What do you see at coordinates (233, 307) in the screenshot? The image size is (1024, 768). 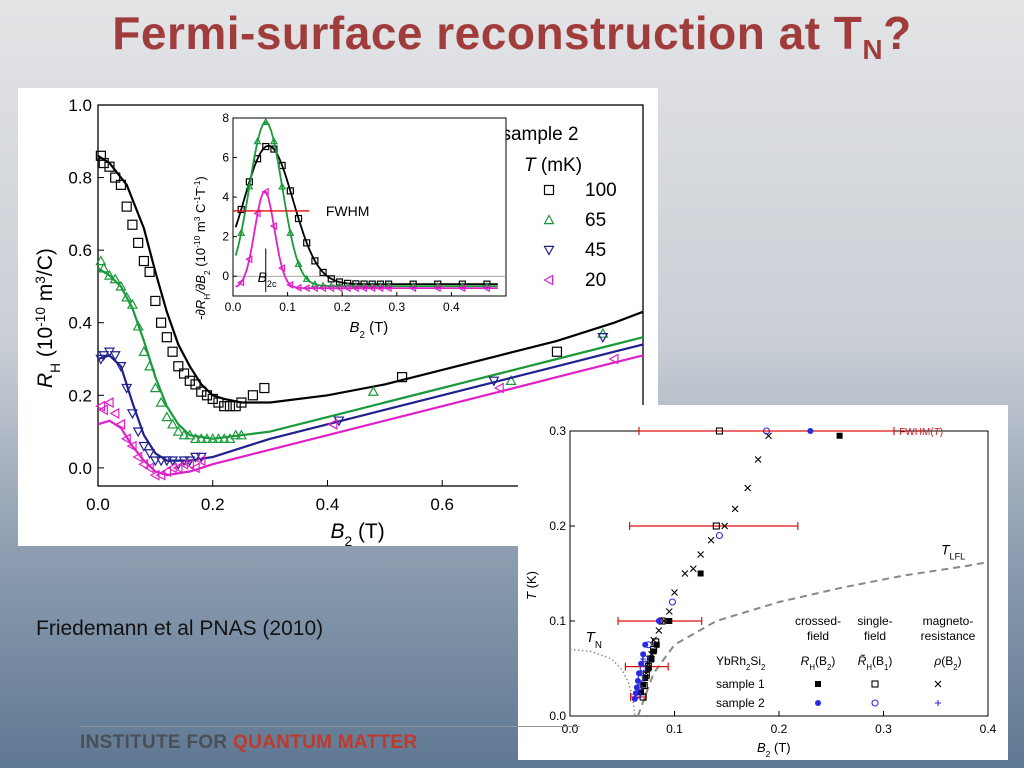 I see `inset-x-tick-label: 0.0` at bounding box center [233, 307].